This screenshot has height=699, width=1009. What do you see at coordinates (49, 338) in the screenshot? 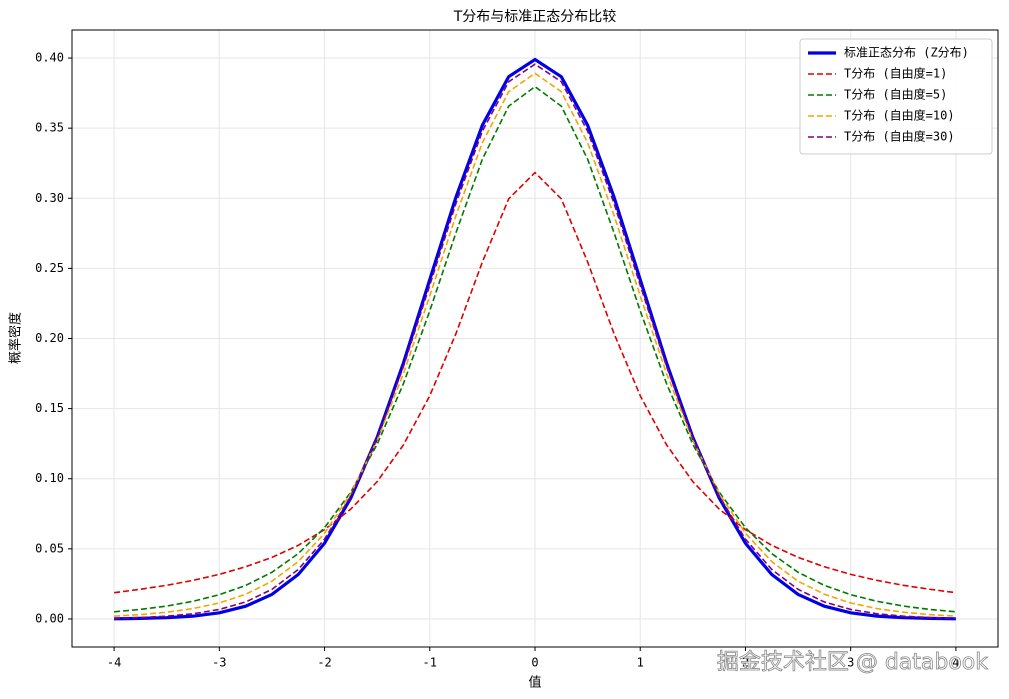
I see `y-tick-label: 0.20` at bounding box center [49, 338].